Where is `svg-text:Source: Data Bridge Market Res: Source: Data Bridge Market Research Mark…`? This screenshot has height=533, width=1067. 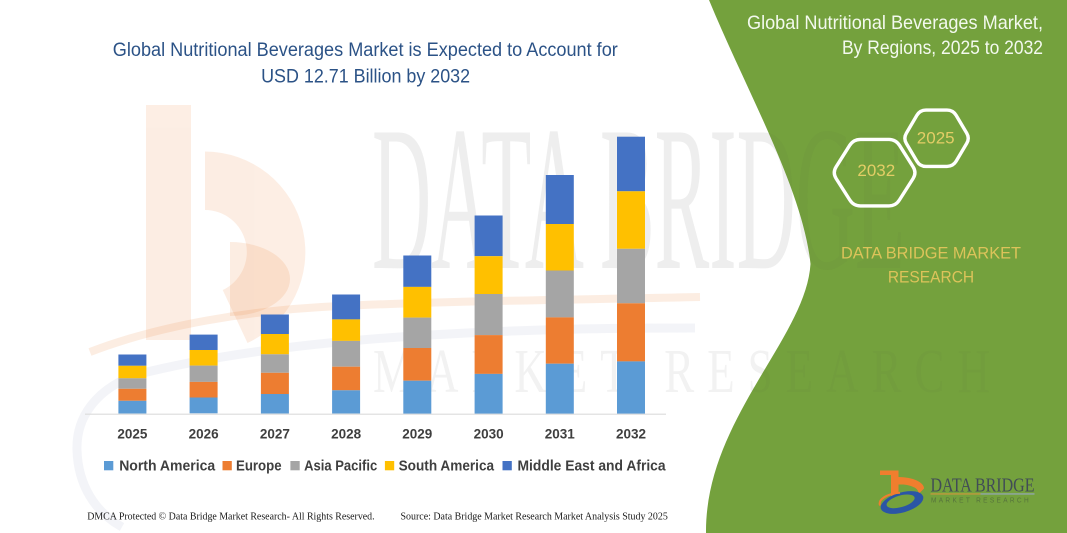
svg-text:Source: Data Bridge Market Res: Source: Data Bridge Market Research Mark… is located at coordinates (534, 517).